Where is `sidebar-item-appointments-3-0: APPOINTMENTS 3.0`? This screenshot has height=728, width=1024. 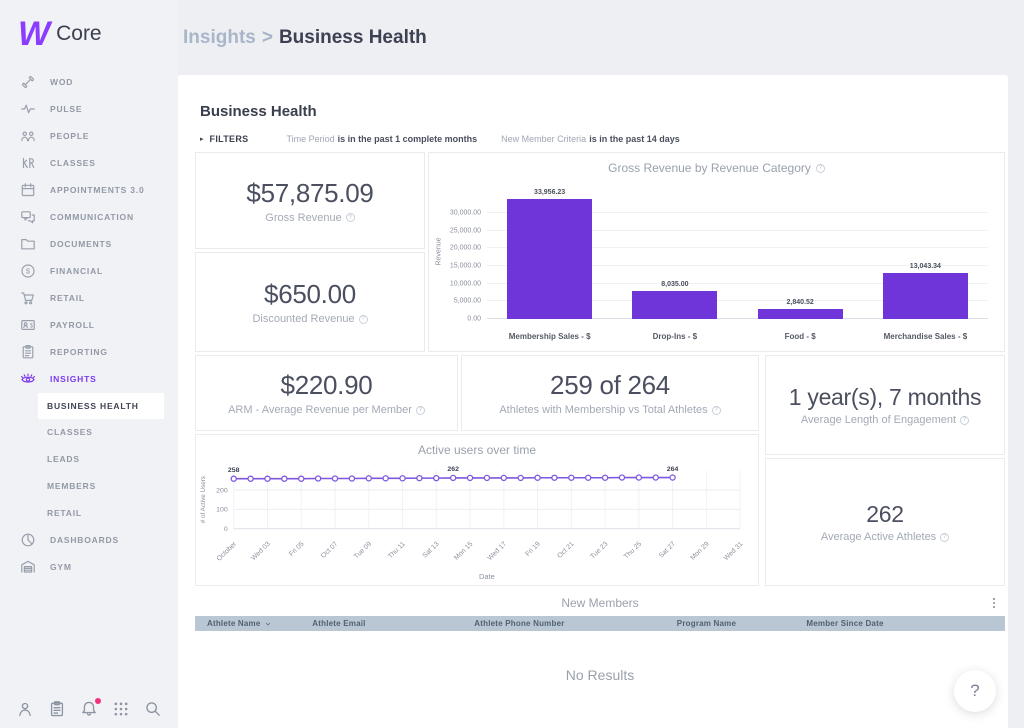 sidebar-item-appointments-3-0: APPOINTMENTS 3.0 is located at coordinates (89, 190).